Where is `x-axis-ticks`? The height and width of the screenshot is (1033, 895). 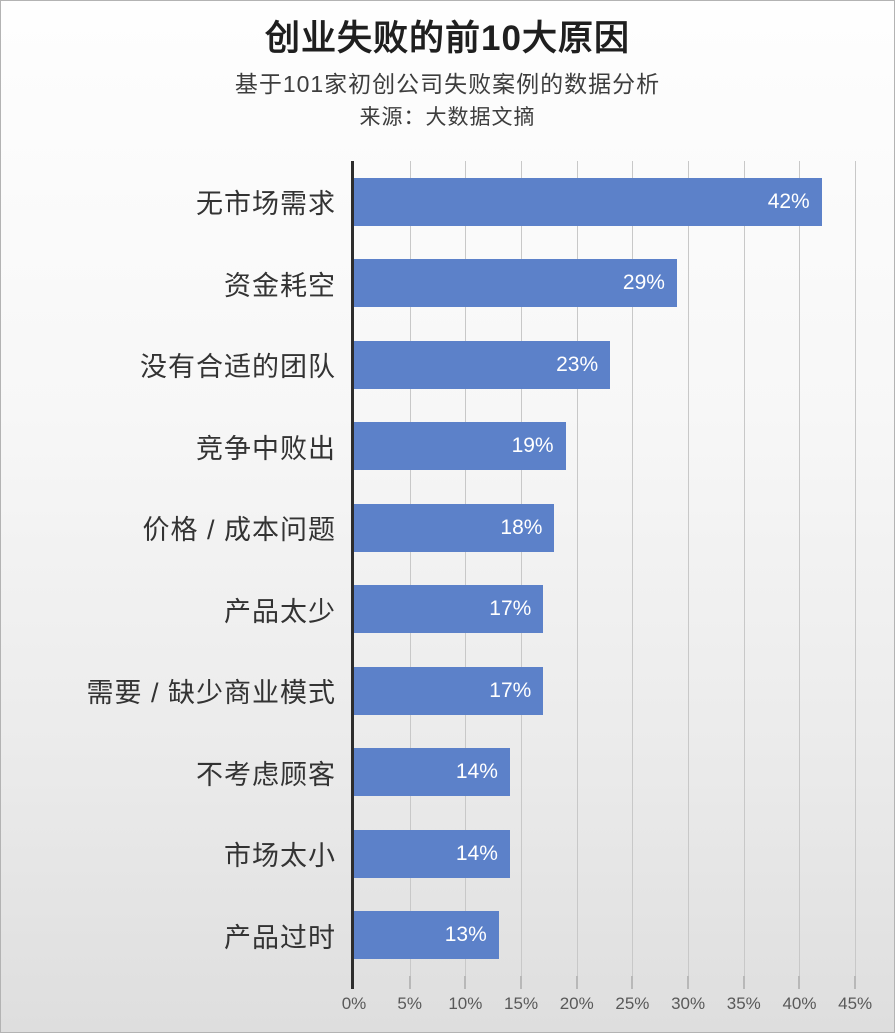
x-axis-ticks is located at coordinates (617, 982).